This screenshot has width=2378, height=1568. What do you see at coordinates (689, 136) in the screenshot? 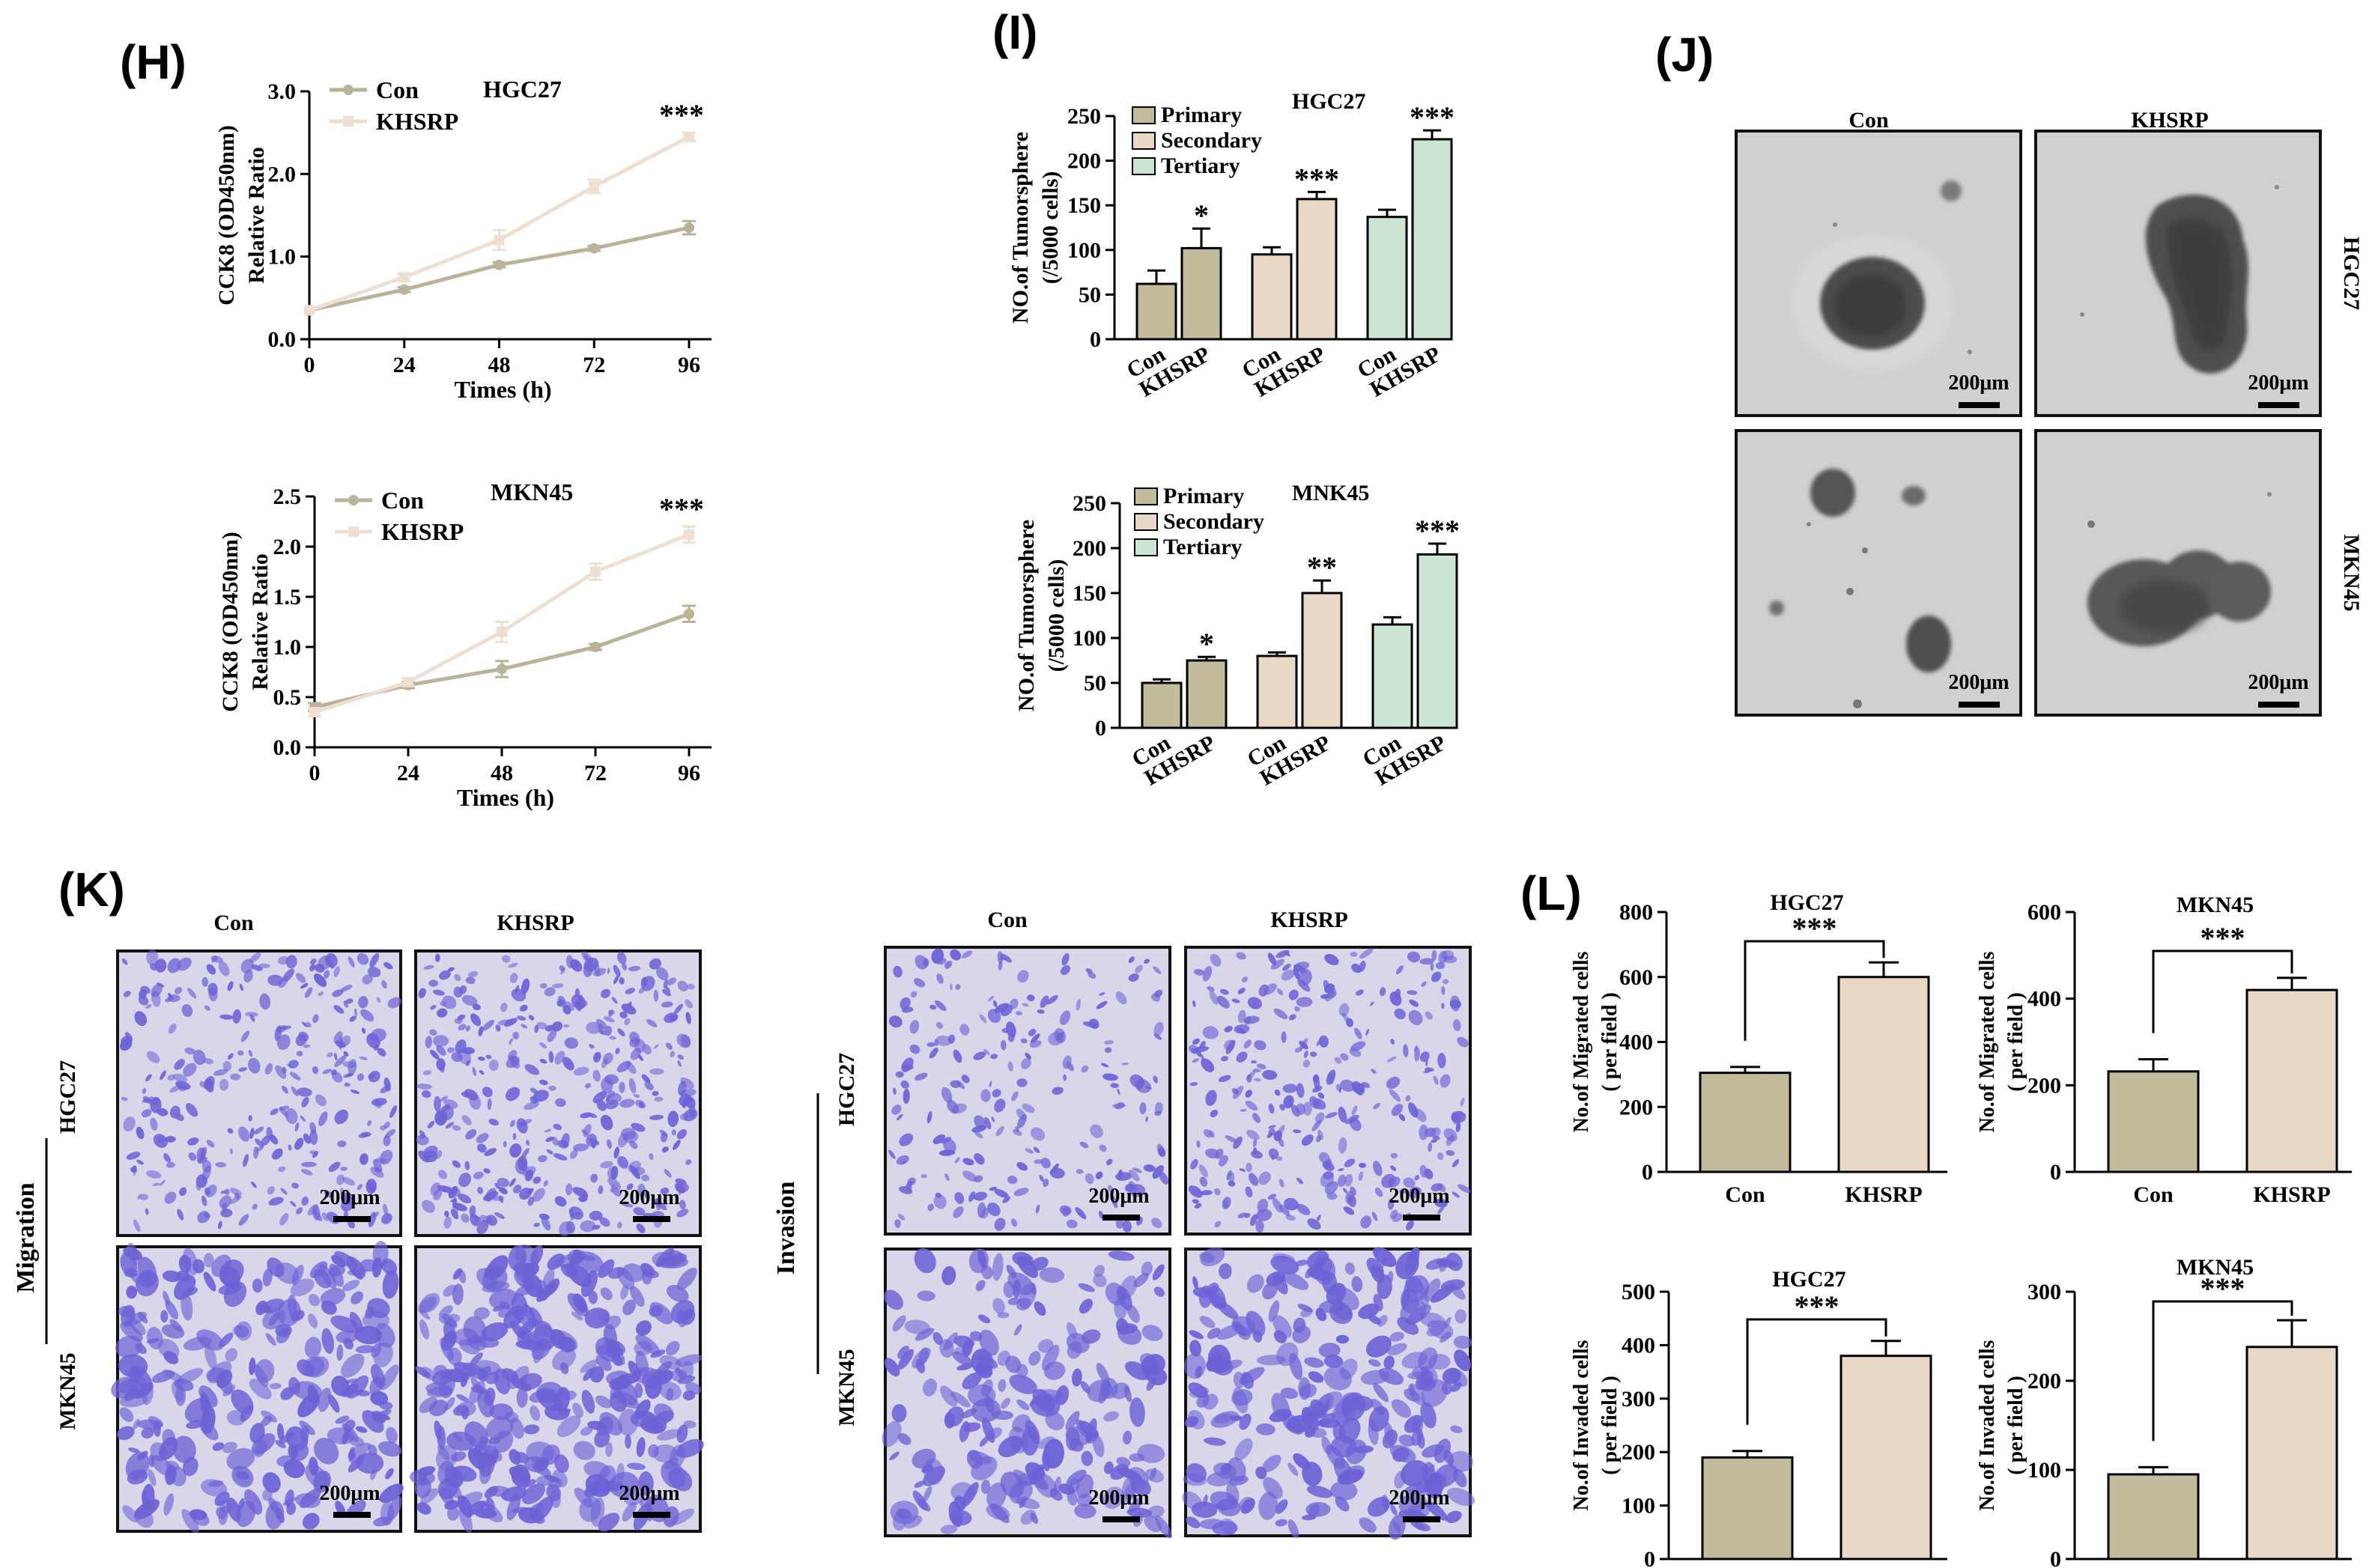
I see `data-point` at bounding box center [689, 136].